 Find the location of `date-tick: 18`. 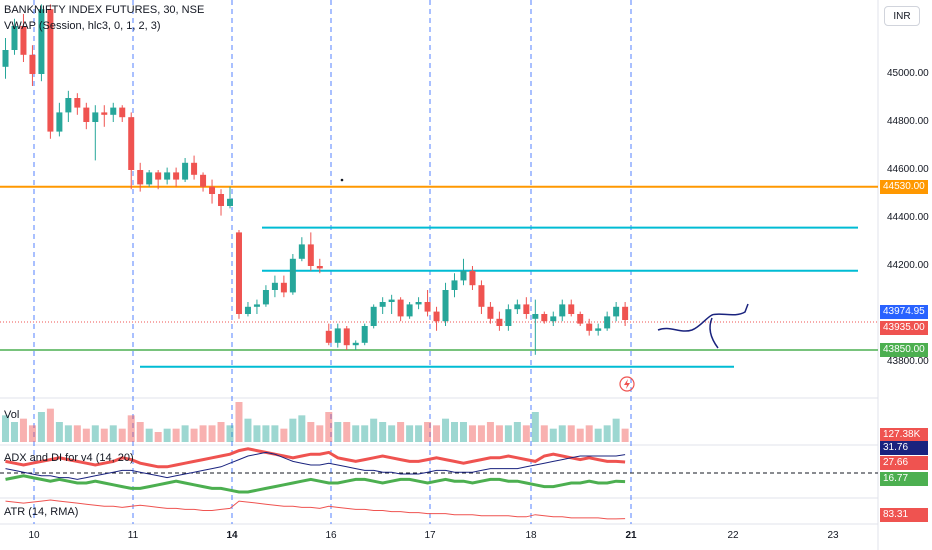

date-tick: 18 is located at coordinates (531, 535).